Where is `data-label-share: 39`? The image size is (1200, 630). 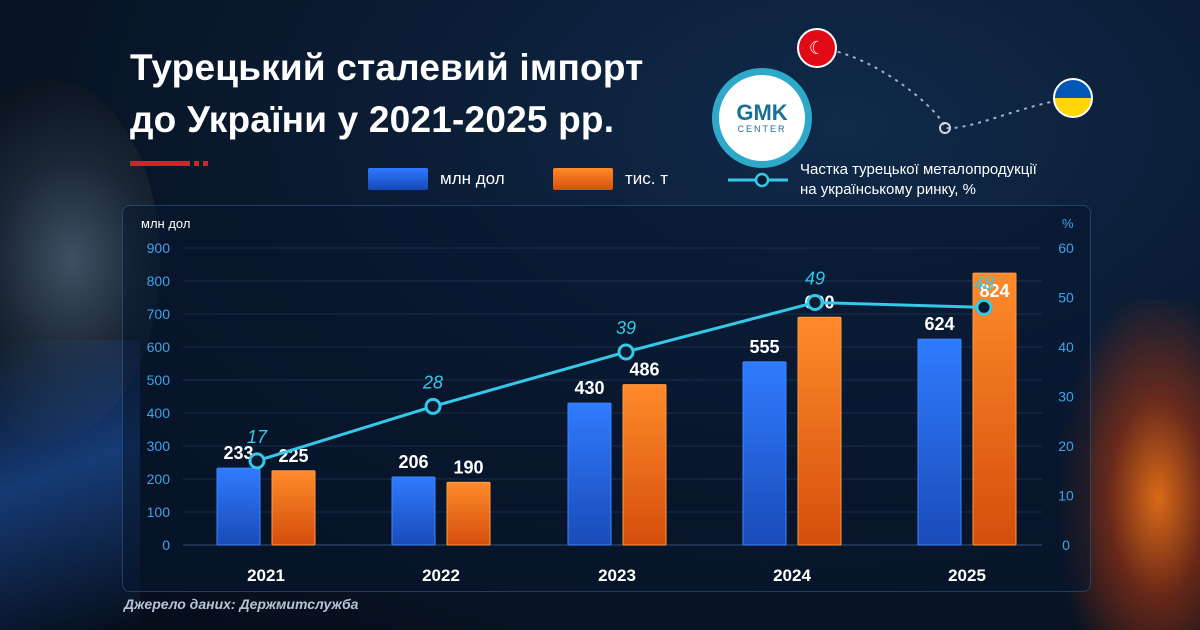 data-label-share: 39 is located at coordinates (626, 328).